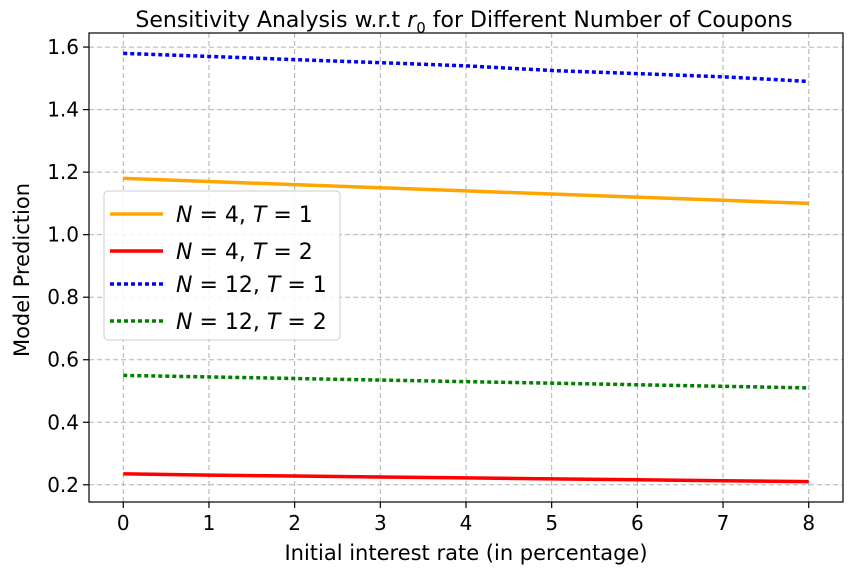 The height and width of the screenshot is (572, 860). I want to click on x-axis-label: Initial interest rate (in percentage), so click(465, 553).